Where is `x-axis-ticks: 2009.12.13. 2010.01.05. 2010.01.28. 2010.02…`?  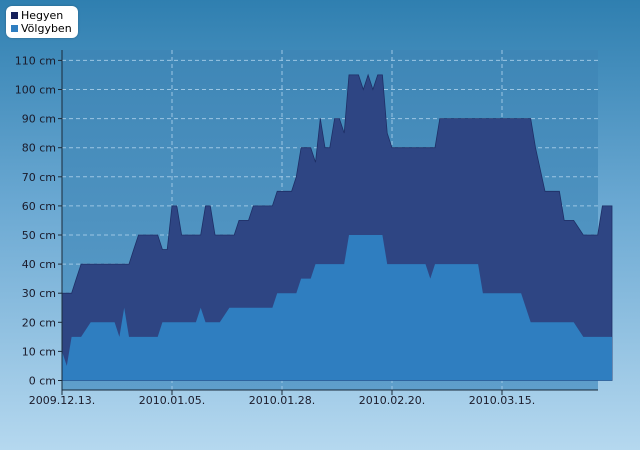 x-axis-ticks: 2009.12.13. 2010.01.05. 2010.01.28. 2010.02… is located at coordinates (282, 398).